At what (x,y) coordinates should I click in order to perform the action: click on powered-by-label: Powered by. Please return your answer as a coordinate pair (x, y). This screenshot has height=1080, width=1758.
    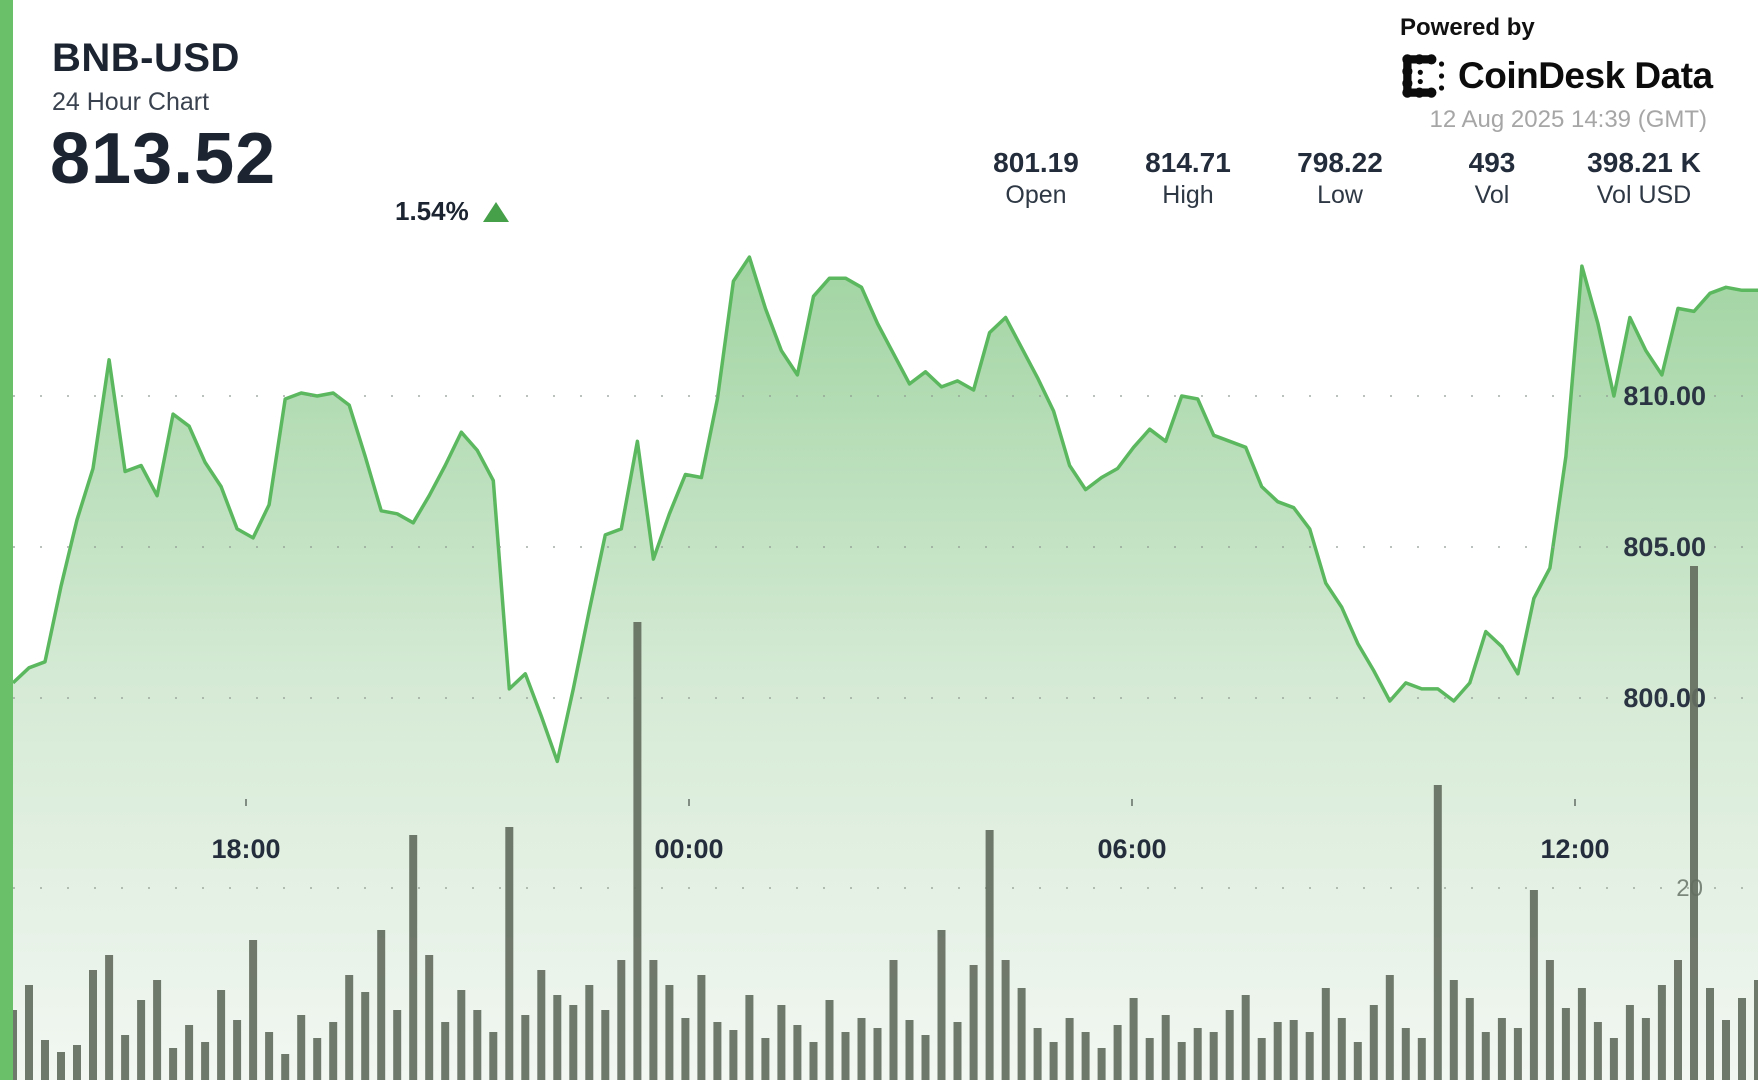
    Looking at the image, I should click on (1467, 27).